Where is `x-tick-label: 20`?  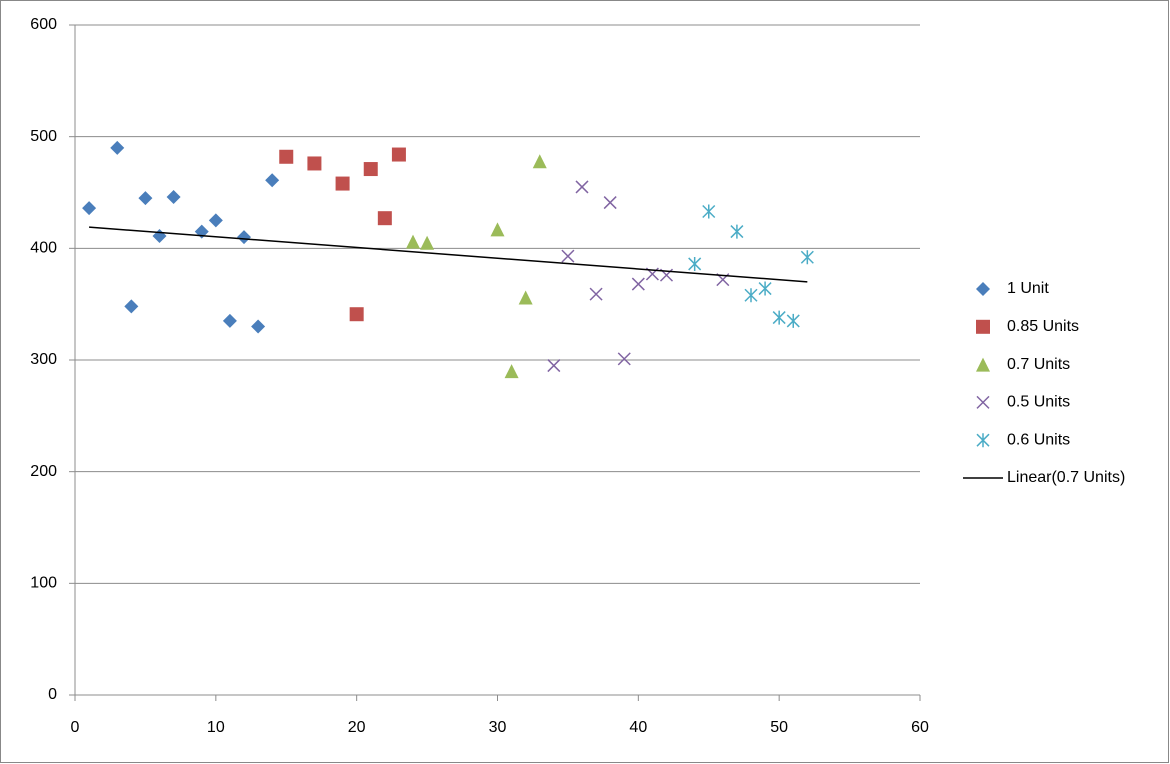
x-tick-label: 20 is located at coordinates (357, 727).